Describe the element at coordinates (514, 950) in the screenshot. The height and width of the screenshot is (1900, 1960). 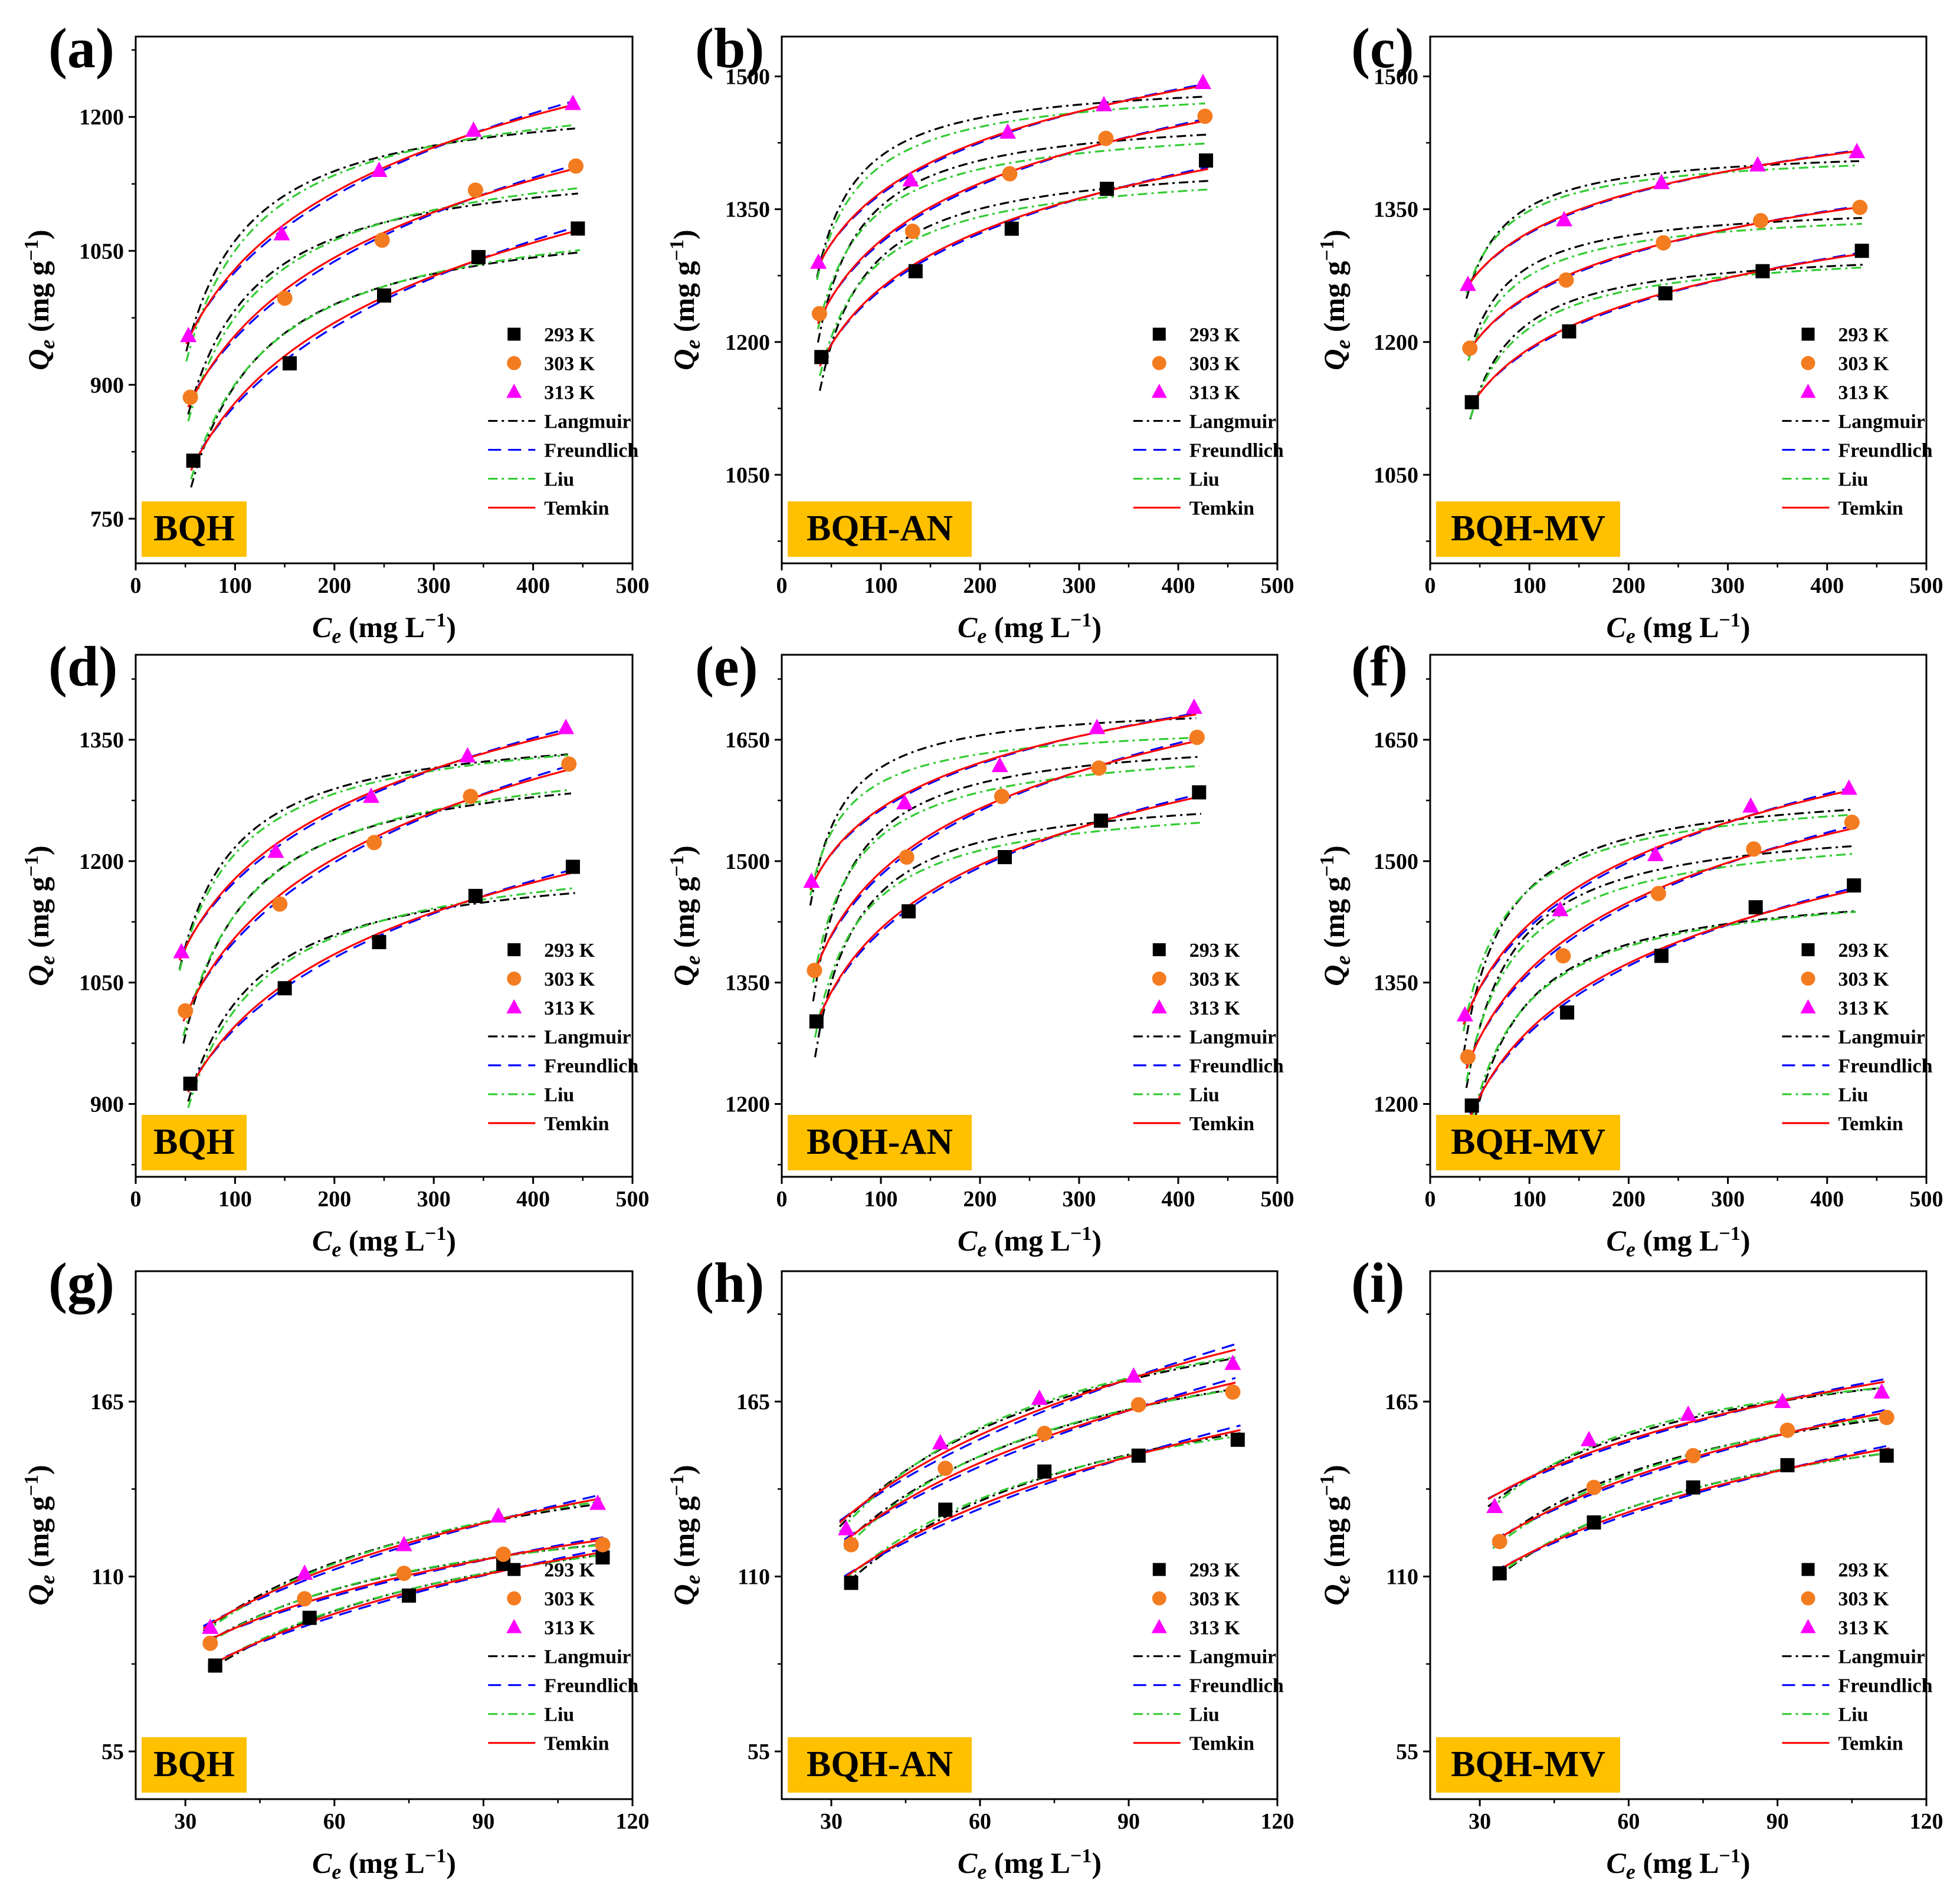
I see `legend-marker-293k` at that location.